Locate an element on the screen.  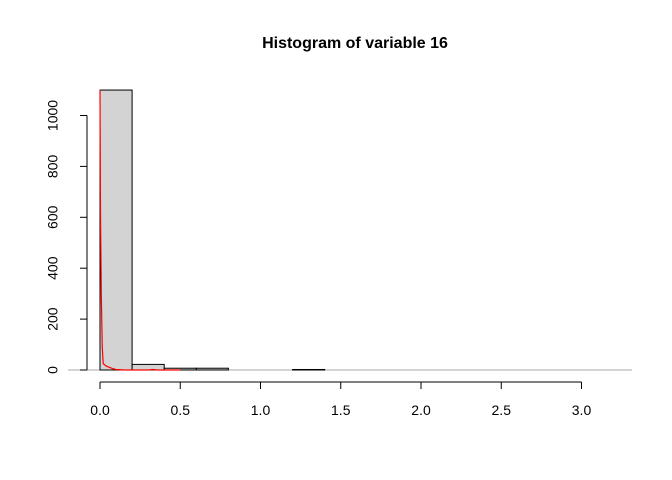
y-tick-label: 200 is located at coordinates (53, 319).